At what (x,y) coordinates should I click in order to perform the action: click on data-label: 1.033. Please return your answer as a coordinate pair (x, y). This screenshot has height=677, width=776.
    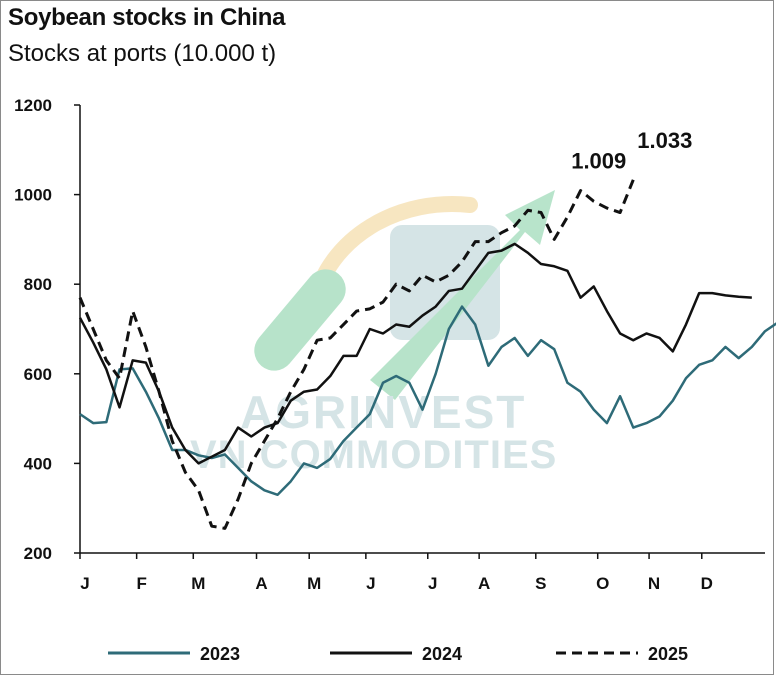
    Looking at the image, I should click on (664, 140).